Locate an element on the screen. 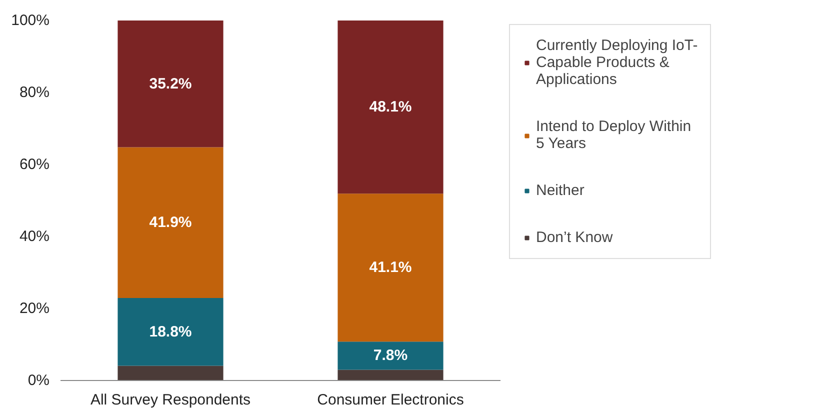 This screenshot has height=414, width=816. data-label: 41.1% is located at coordinates (390, 267).